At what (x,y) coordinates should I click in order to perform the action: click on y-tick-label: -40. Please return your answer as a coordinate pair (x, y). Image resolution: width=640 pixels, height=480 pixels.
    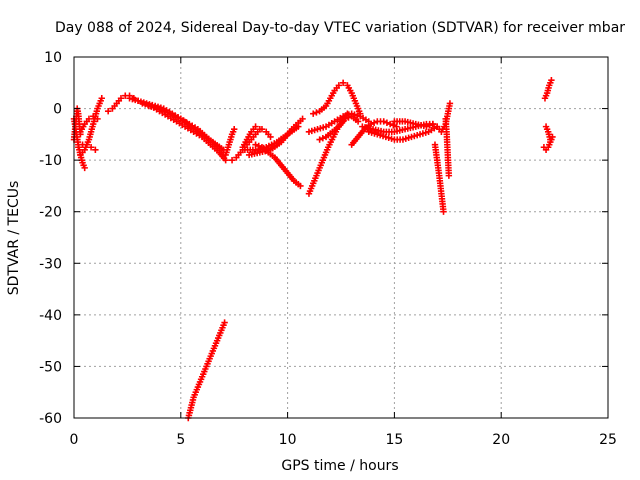
    Looking at the image, I should click on (50, 316).